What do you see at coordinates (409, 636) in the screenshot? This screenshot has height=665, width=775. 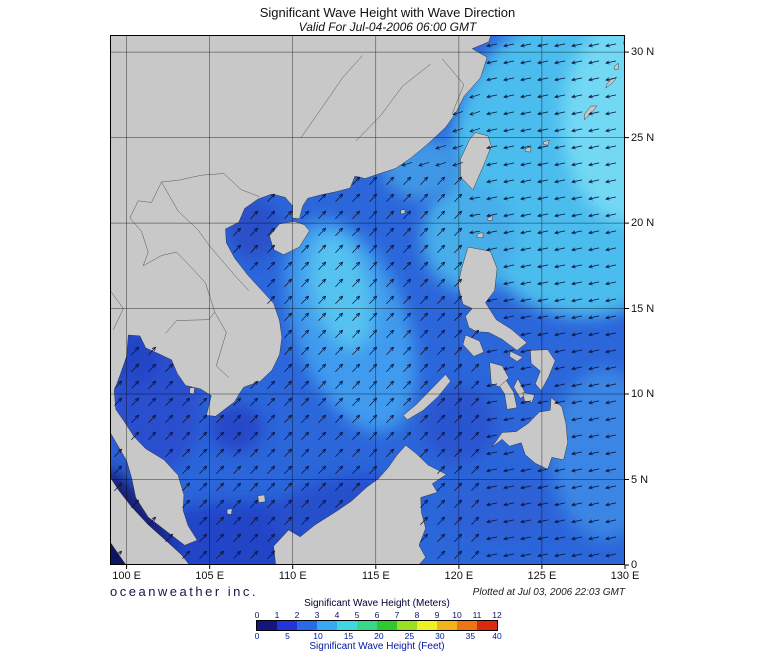 I see `feet-tick: 25` at bounding box center [409, 636].